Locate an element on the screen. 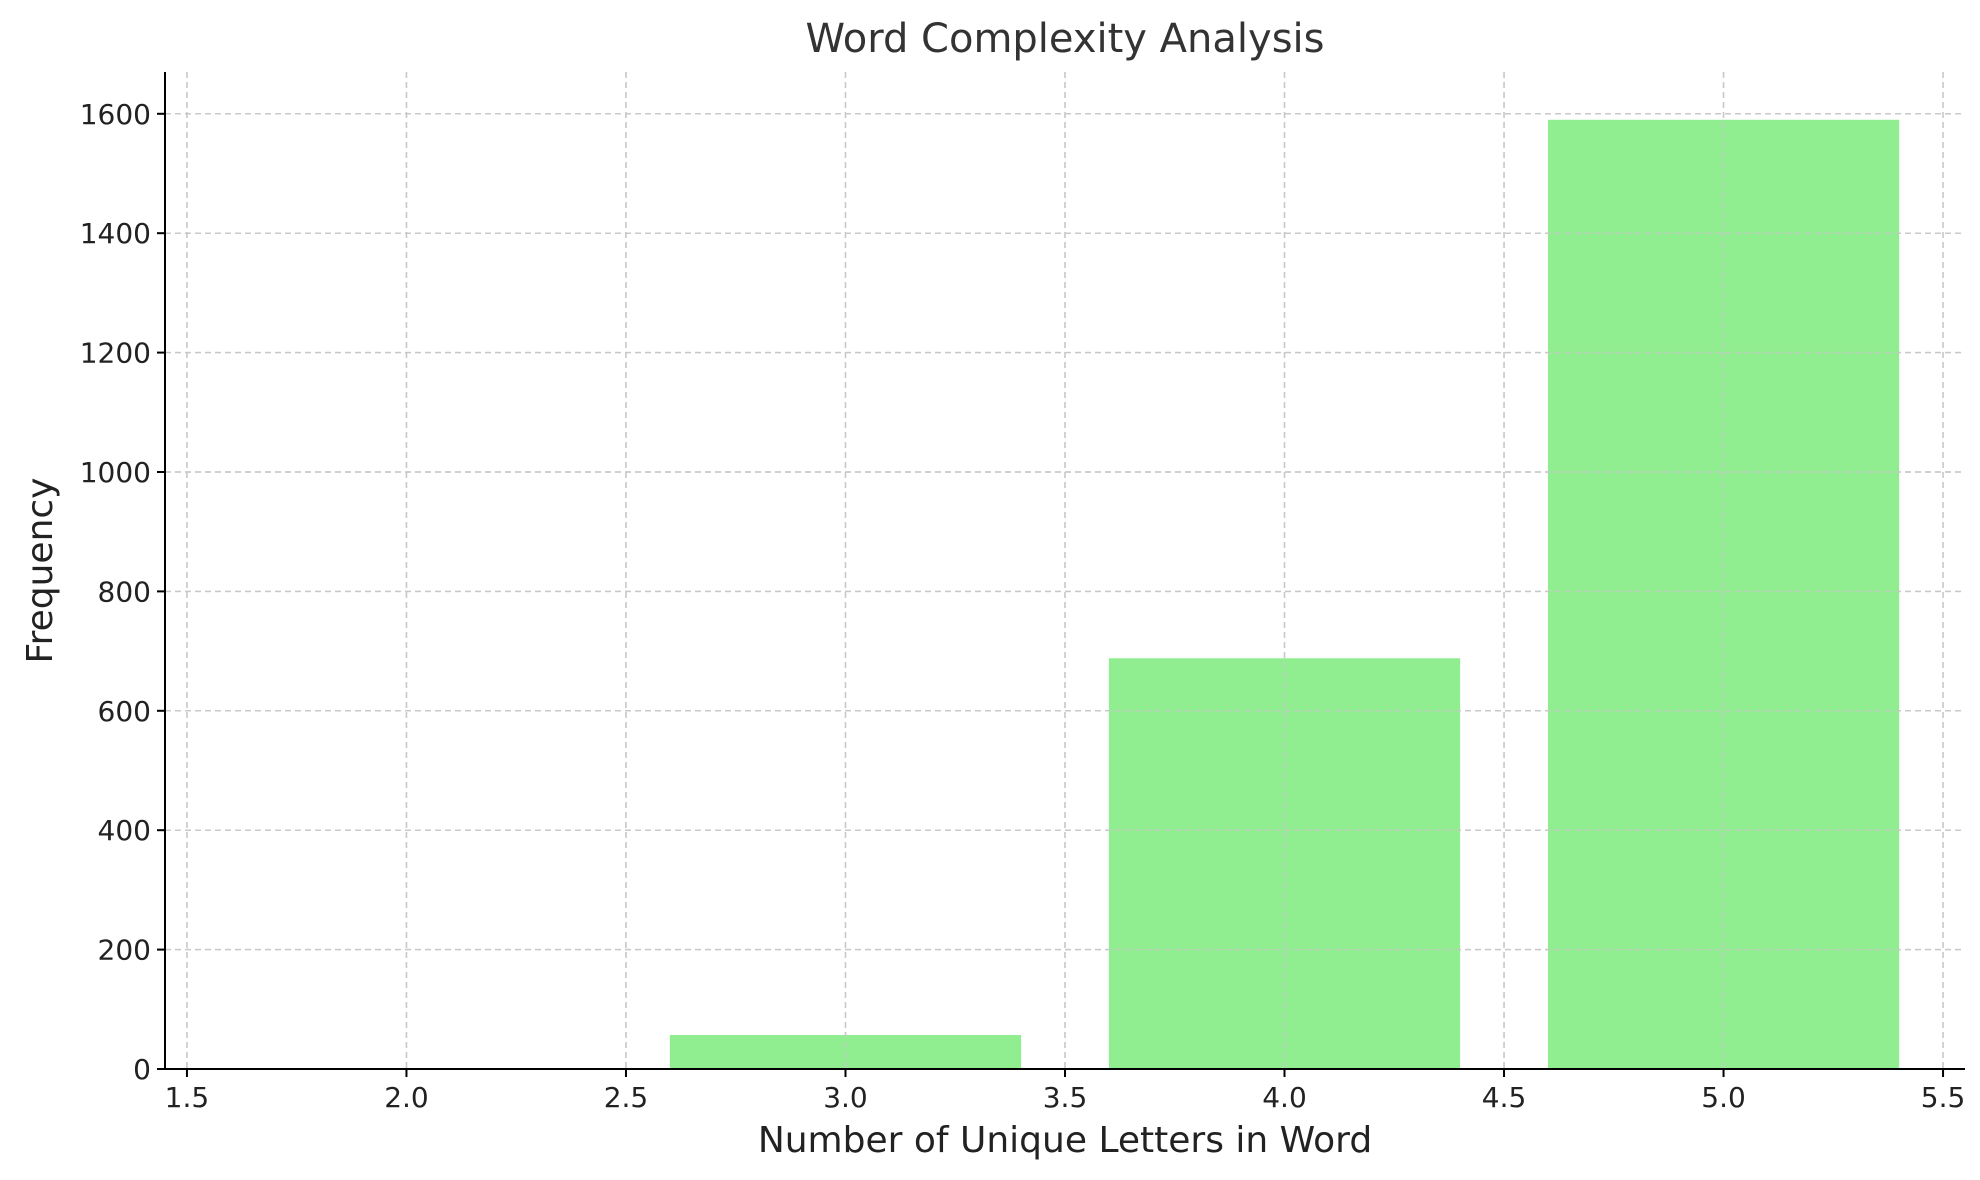 The image size is (1980, 1180). x-tick-label-7: 5.0 is located at coordinates (1723, 1097).